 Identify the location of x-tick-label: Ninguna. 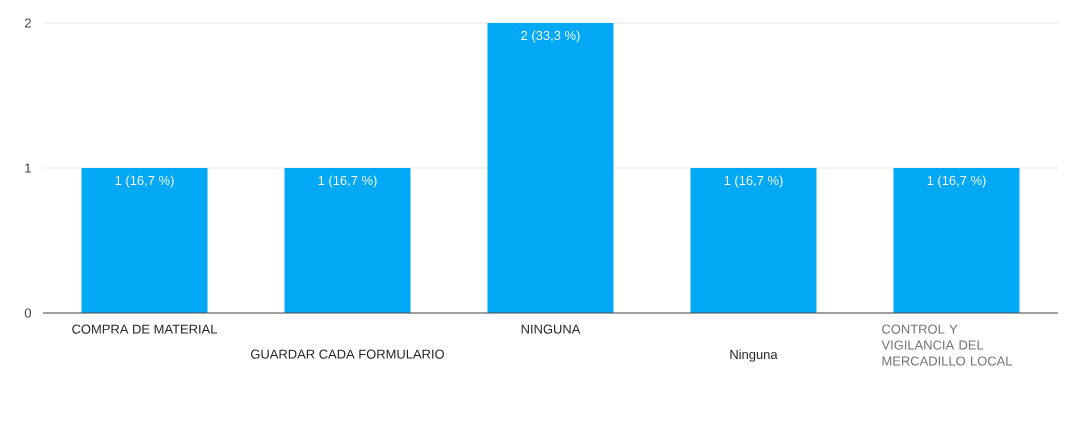
(754, 355).